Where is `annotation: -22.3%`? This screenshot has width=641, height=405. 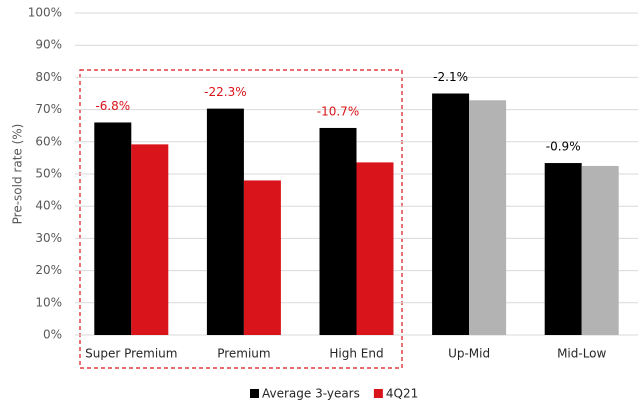
annotation: -22.3% is located at coordinates (225, 92).